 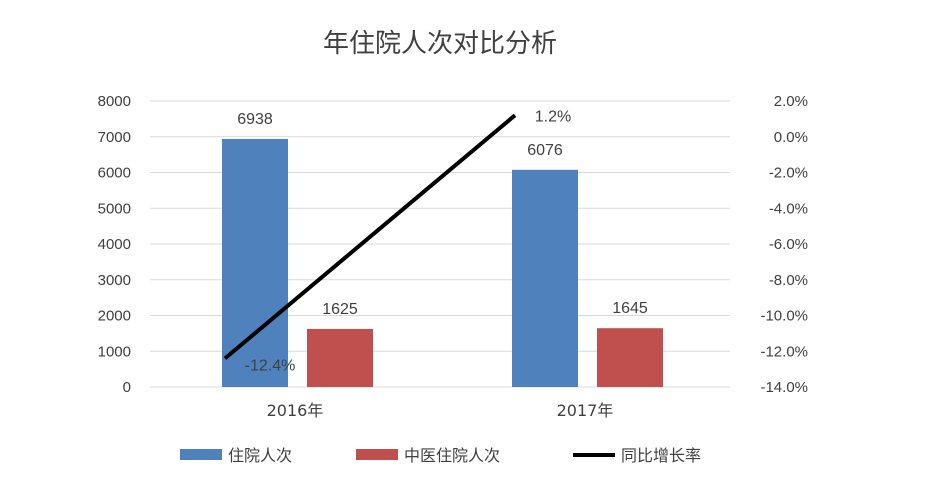 I want to click on category-axis: 2016年 2017年, so click(x=440, y=410).